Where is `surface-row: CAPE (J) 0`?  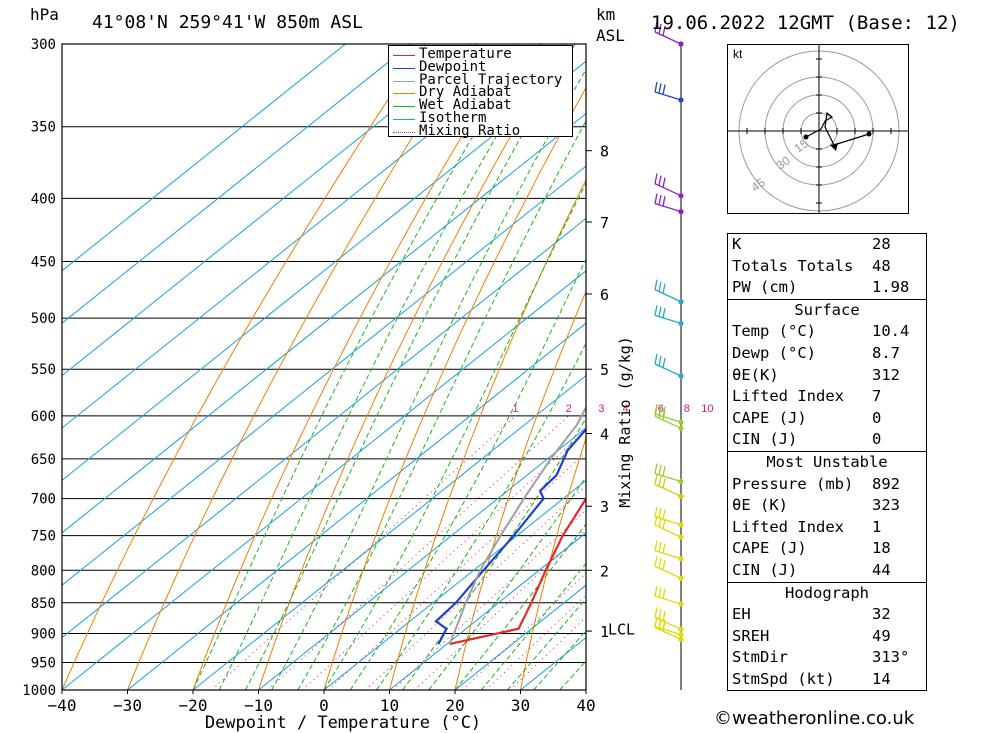 surface-row: CAPE (J) 0 is located at coordinates (827, 419).